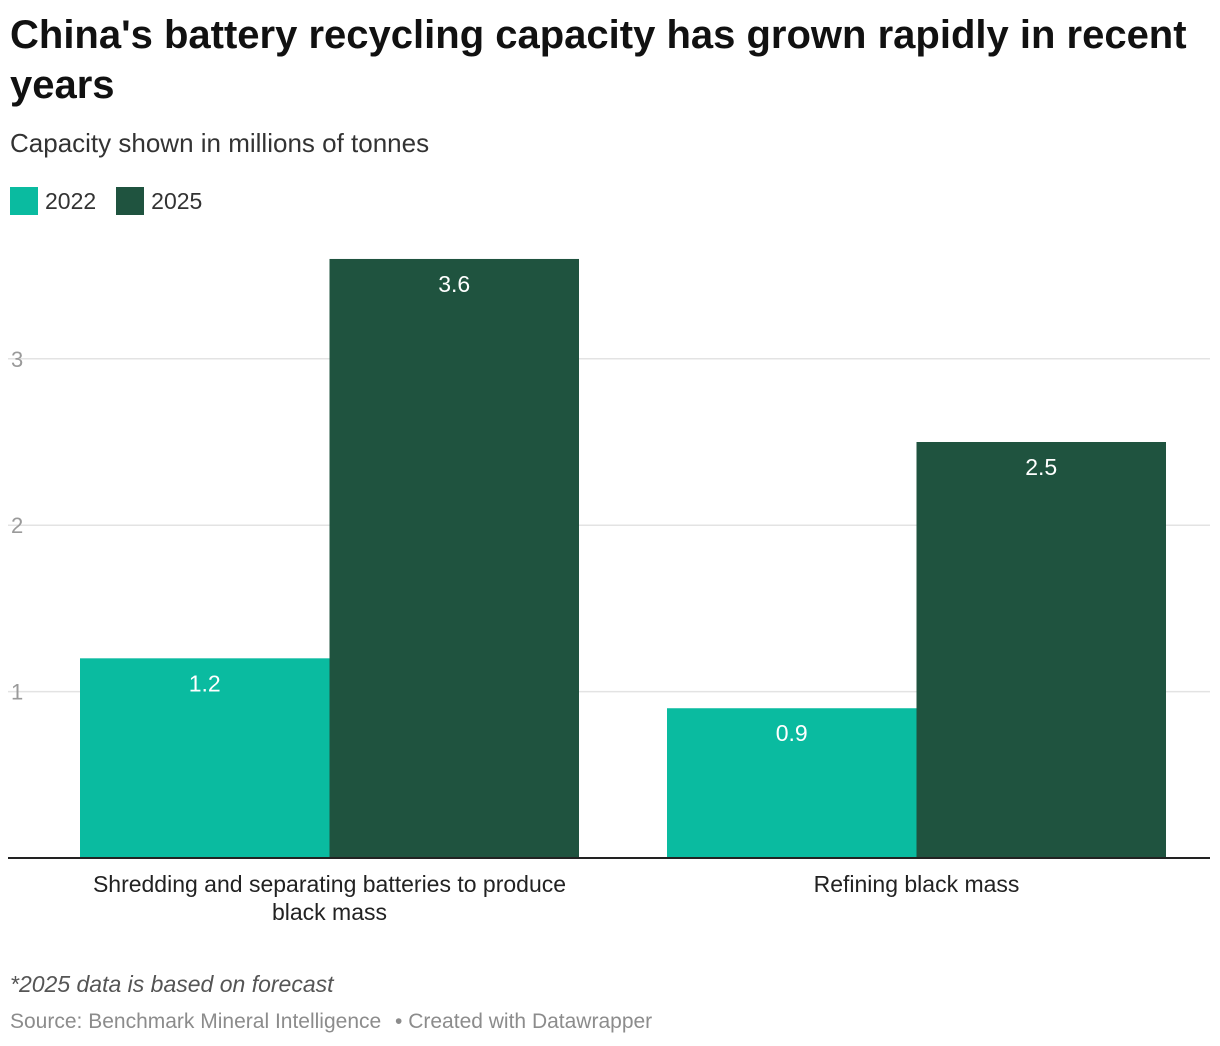  Describe the element at coordinates (17, 359) in the screenshot. I see `y-tick-label-3: 3` at that location.